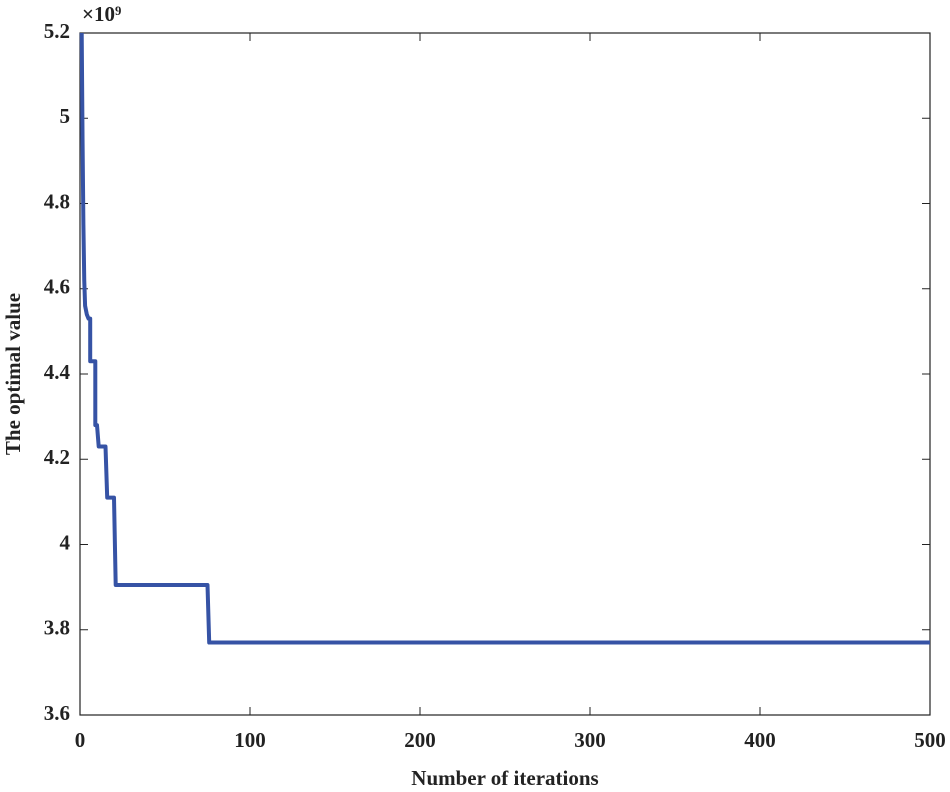 The width and height of the screenshot is (950, 792). Describe the element at coordinates (57, 628) in the screenshot. I see `y-tick-label: 3.8` at that location.